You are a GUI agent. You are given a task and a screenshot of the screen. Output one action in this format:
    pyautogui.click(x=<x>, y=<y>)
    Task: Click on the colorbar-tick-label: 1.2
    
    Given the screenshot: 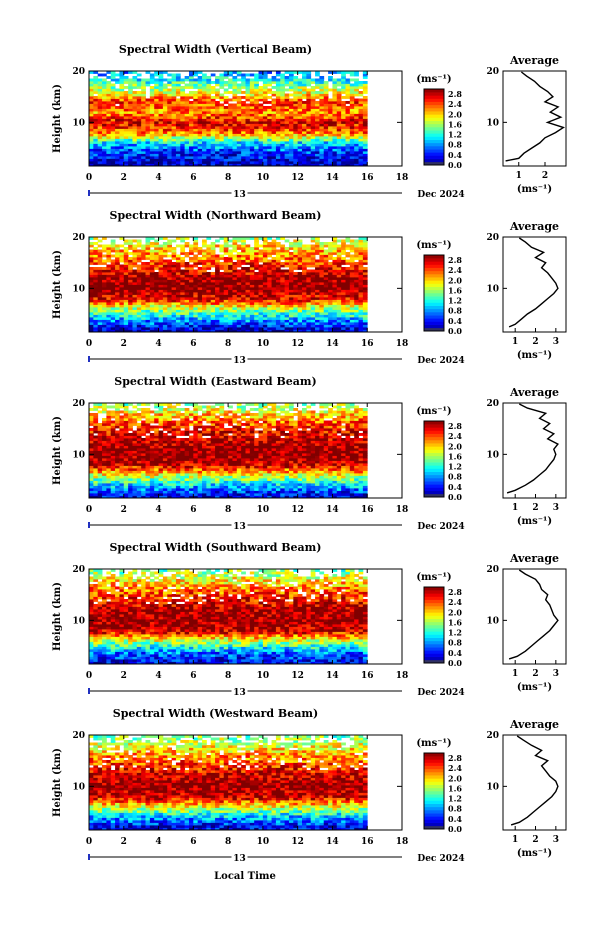 What is the action you would take?
    pyautogui.click(x=455, y=135)
    